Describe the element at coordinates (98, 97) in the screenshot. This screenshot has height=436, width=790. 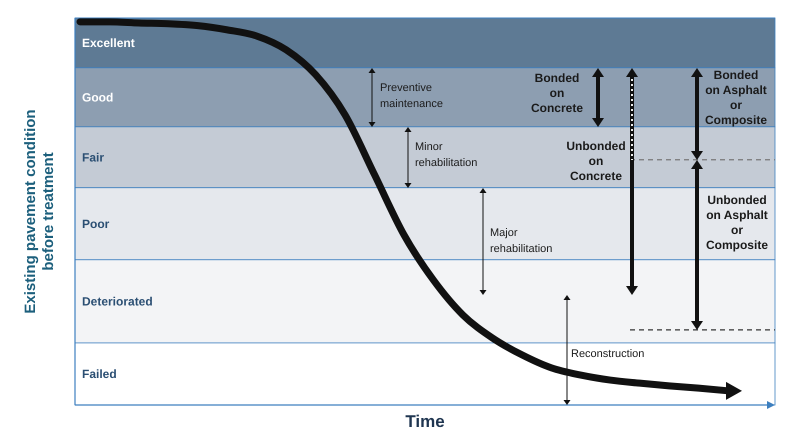
I see `band-label: Good` at that location.